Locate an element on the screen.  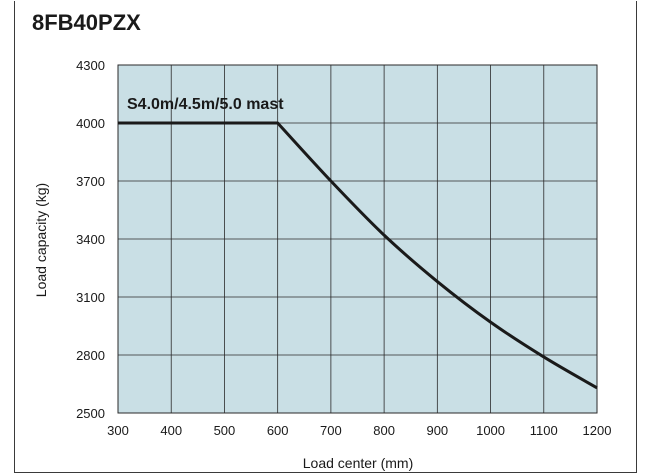
x-tick-label: 1000 is located at coordinates (490, 430).